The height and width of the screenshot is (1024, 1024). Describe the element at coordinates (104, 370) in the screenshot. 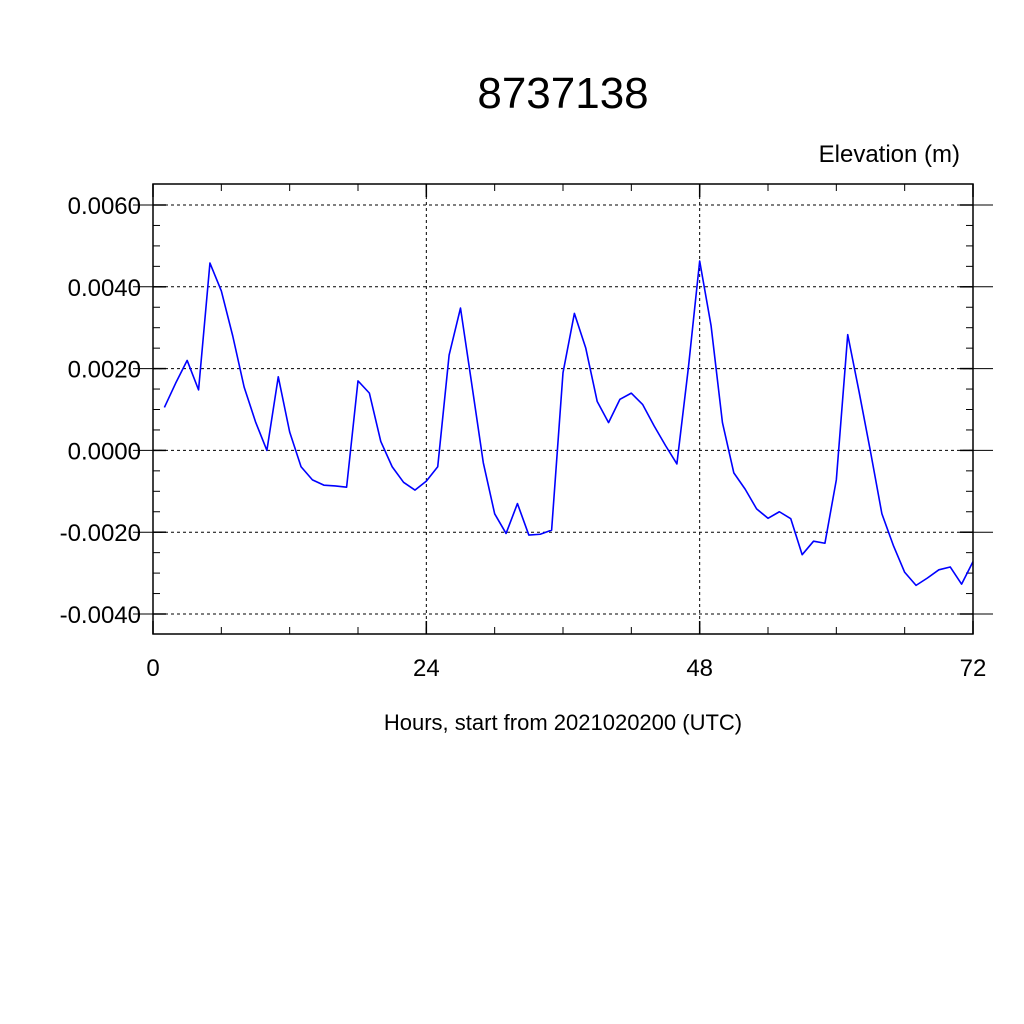

I see `y-tick-label: 0.0020` at that location.